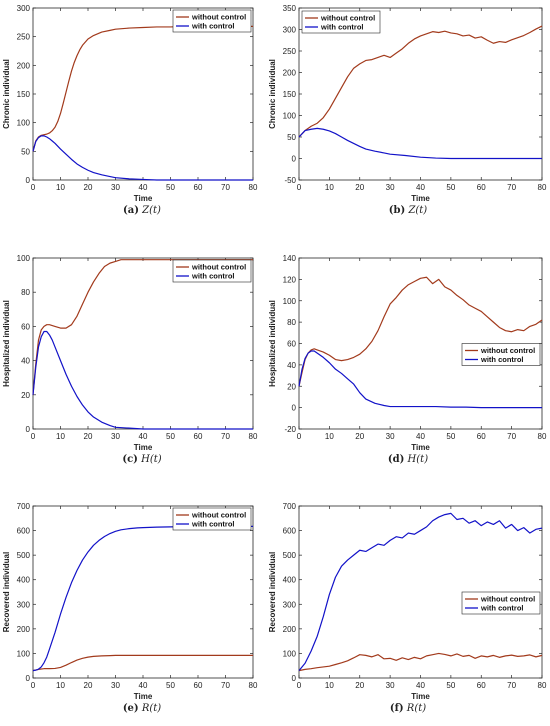 The height and width of the screenshot is (726, 550). I want to click on caption-e: (e) R(t), so click(142, 708).